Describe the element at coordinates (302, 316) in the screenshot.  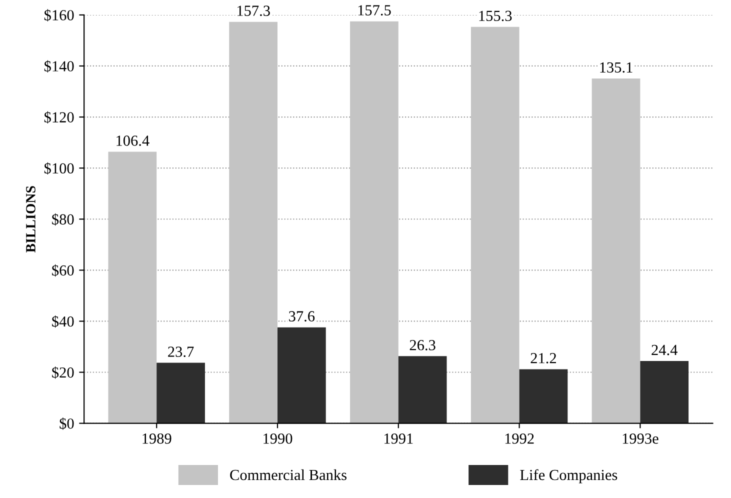
I see `data-label: 37.6` at that location.